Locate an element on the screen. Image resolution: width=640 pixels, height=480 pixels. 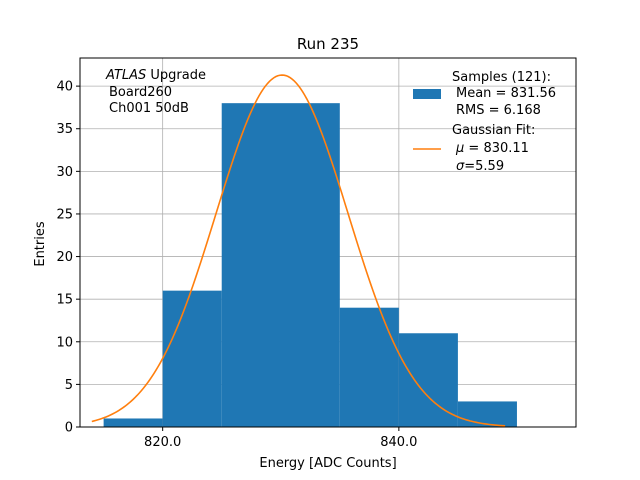
legend-mu-symbol: μ is located at coordinates (459, 148).